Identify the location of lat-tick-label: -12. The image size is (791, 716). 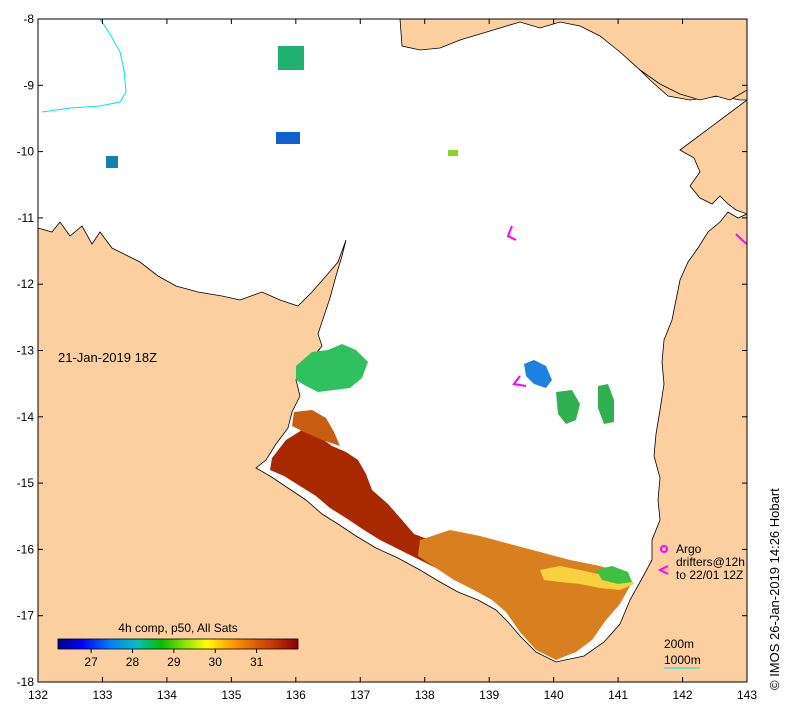
(26, 284).